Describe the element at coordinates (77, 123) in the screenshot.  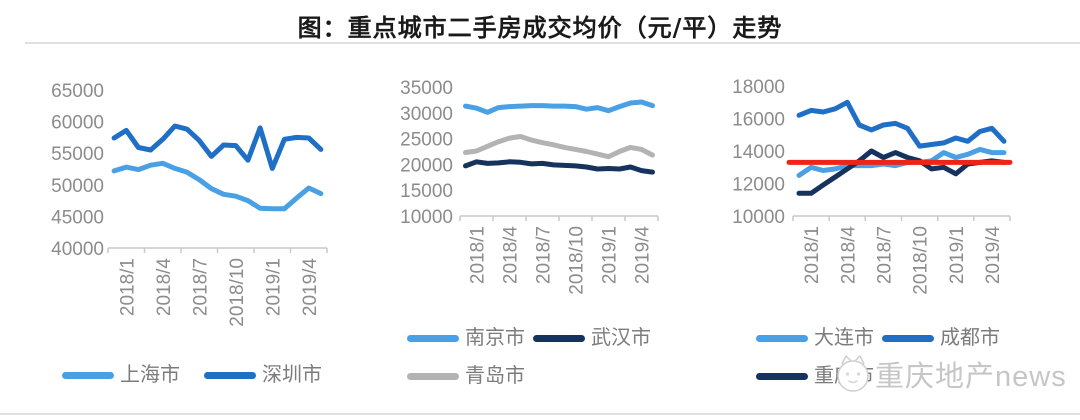
I see `y-axis-tick-label: 60000` at that location.